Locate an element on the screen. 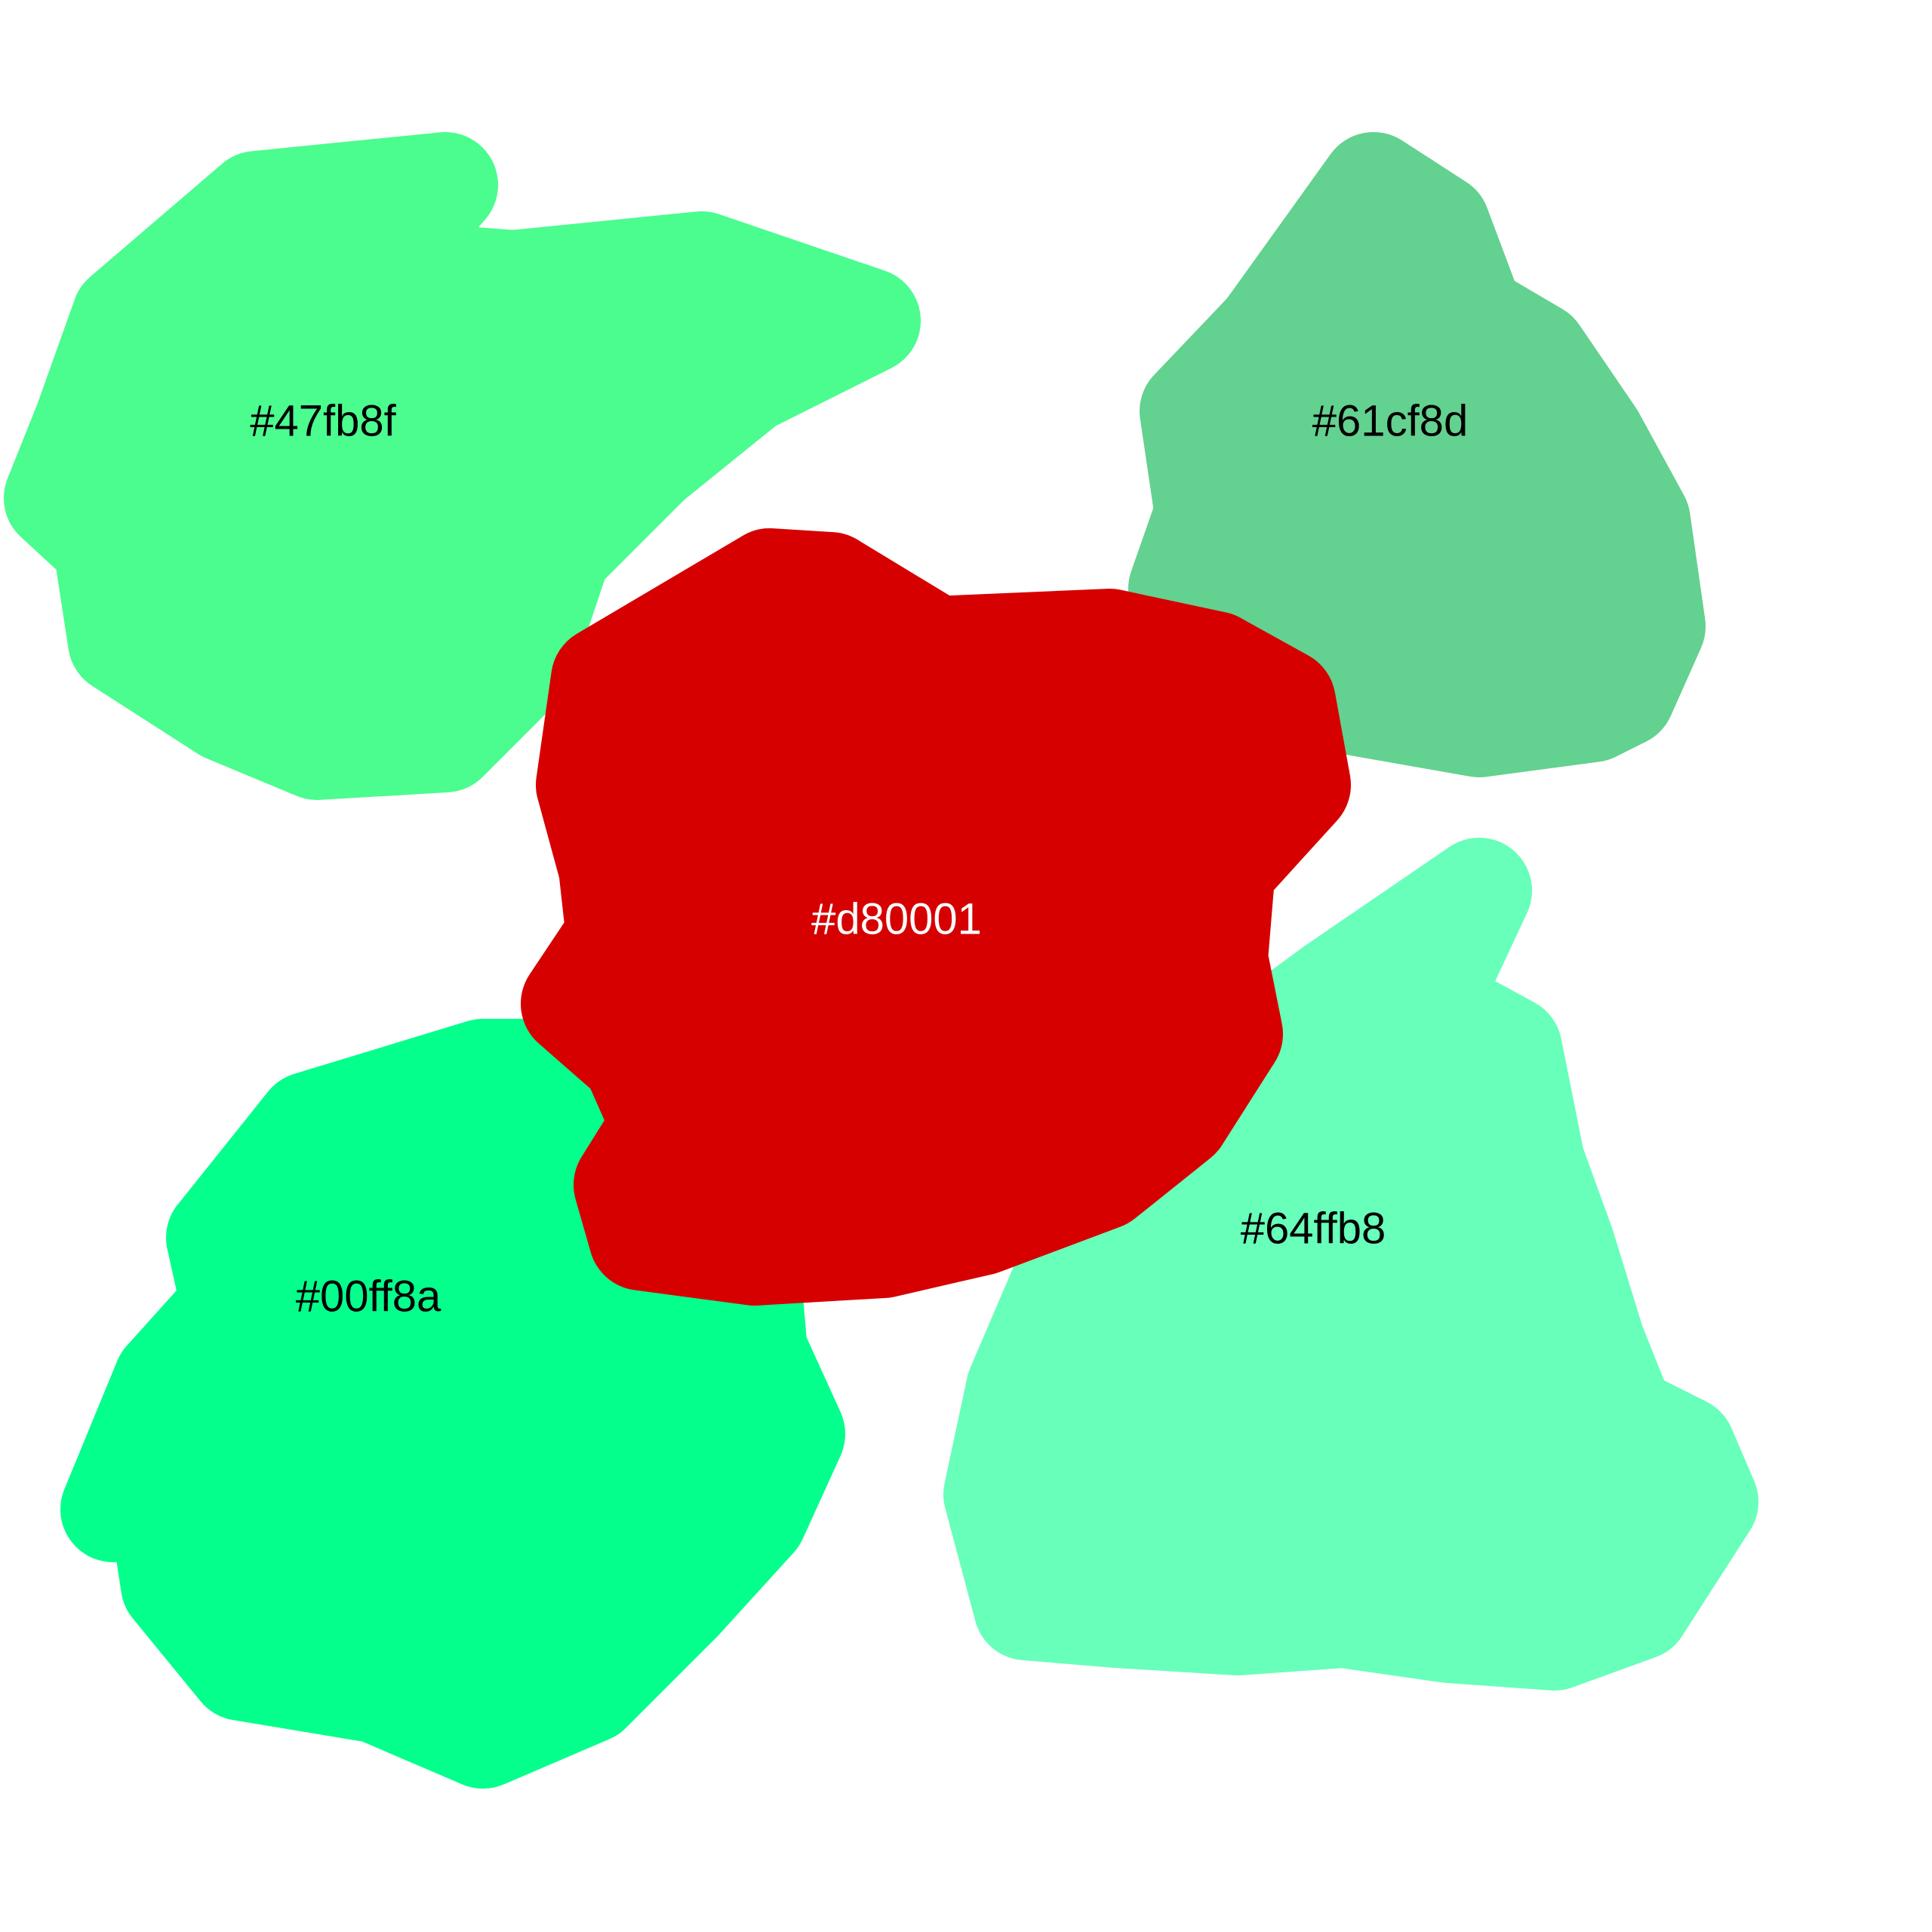 The height and width of the screenshot is (1932, 1932). blob-center-label: #d80001 is located at coordinates (896, 918).